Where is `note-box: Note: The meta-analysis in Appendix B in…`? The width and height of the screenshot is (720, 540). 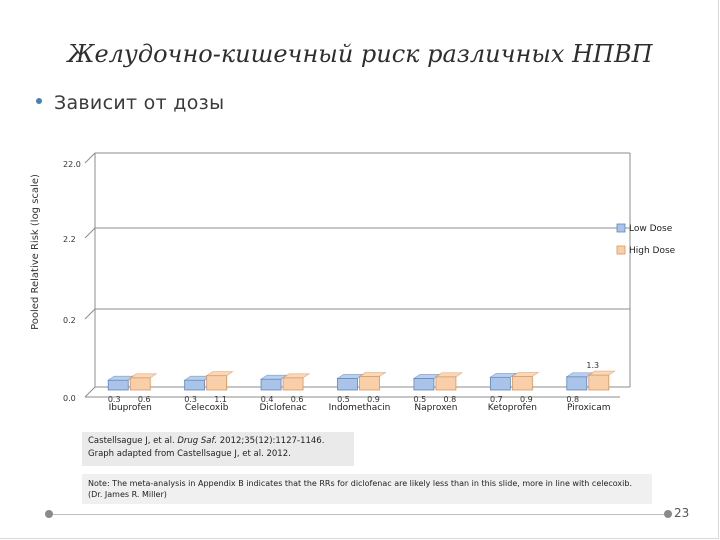 note-box: Note: The meta-analysis in Appendix B in… is located at coordinates (367, 489).